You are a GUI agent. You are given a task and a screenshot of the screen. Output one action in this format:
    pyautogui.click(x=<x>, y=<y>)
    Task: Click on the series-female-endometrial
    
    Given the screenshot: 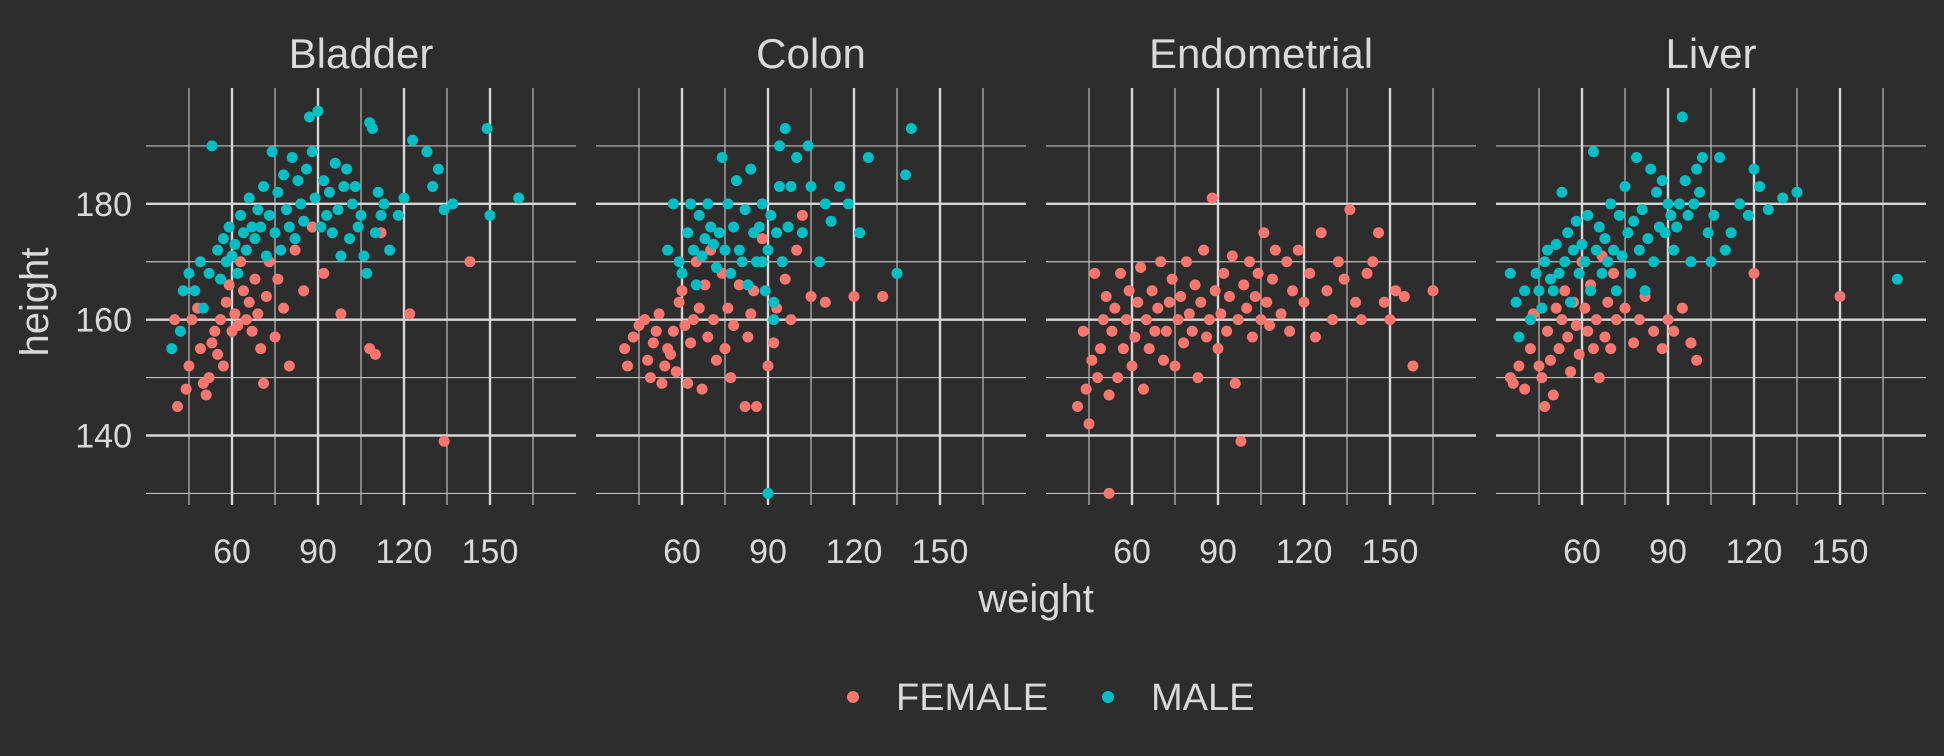 What is the action you would take?
    pyautogui.click(x=1255, y=345)
    